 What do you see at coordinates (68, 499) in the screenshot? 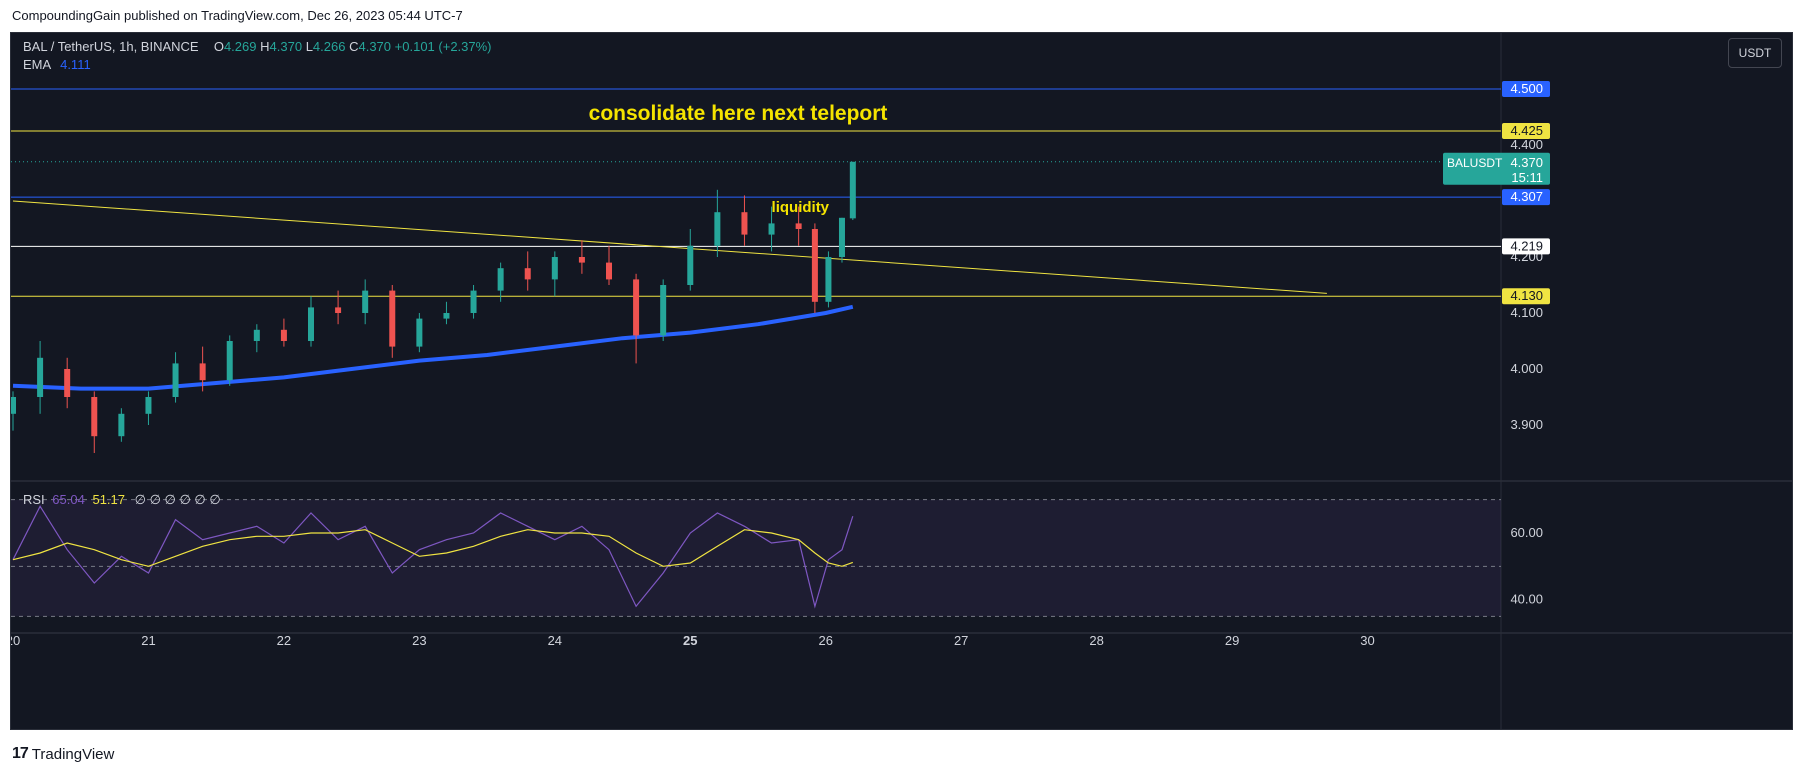
I see `rsi-value: 65.04` at bounding box center [68, 499].